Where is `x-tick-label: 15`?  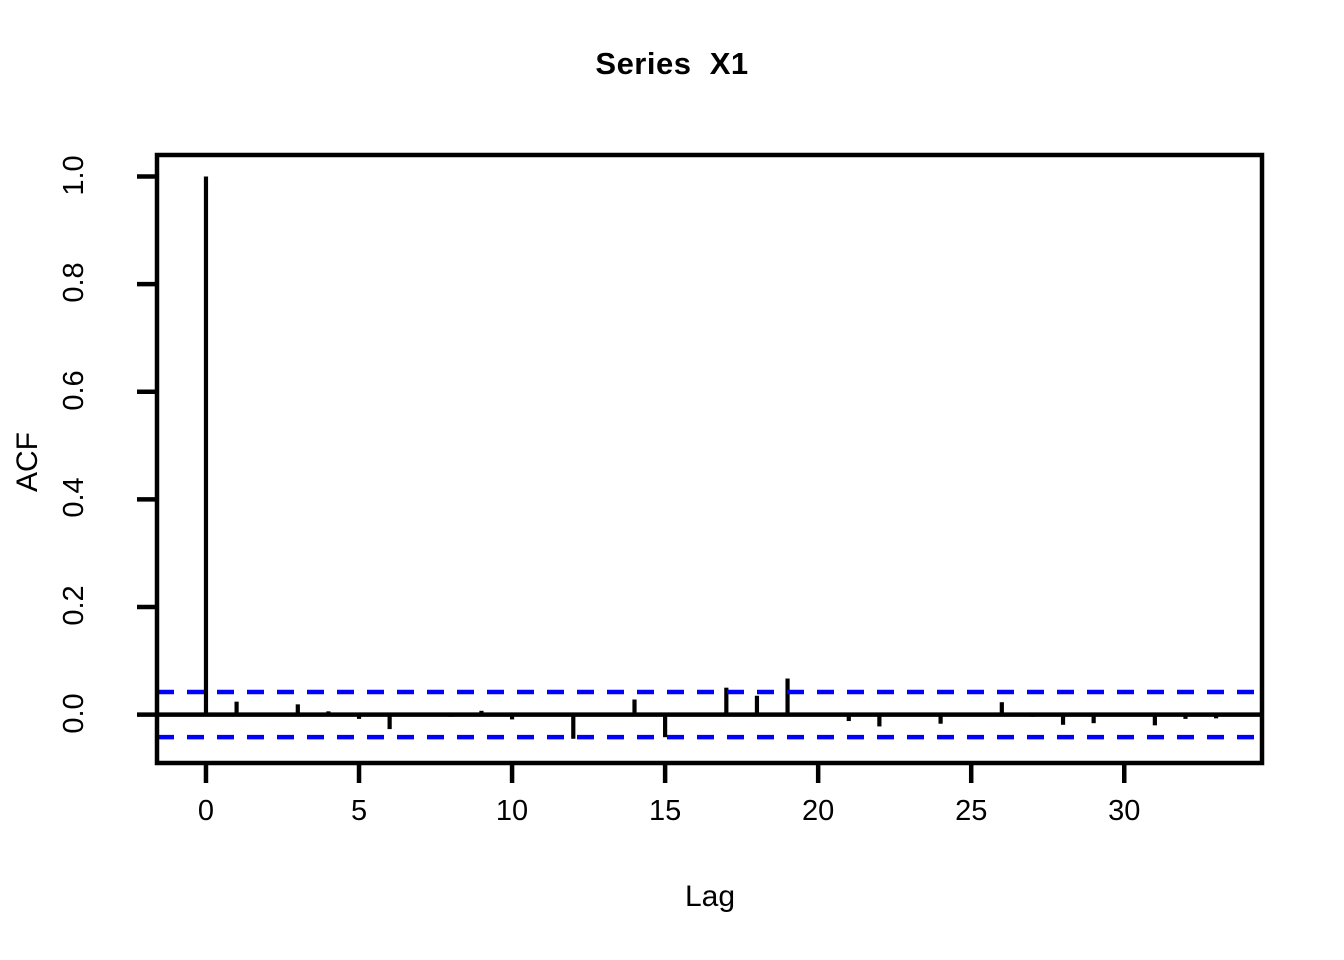 x-tick-label: 15 is located at coordinates (665, 811).